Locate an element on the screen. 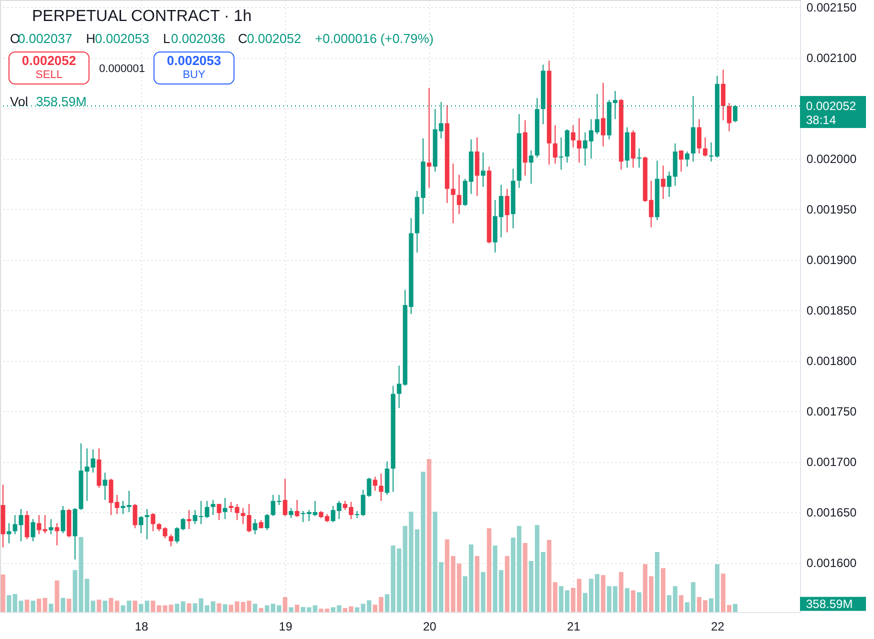  y-tick-label: 0.002150 is located at coordinates (831, 7).